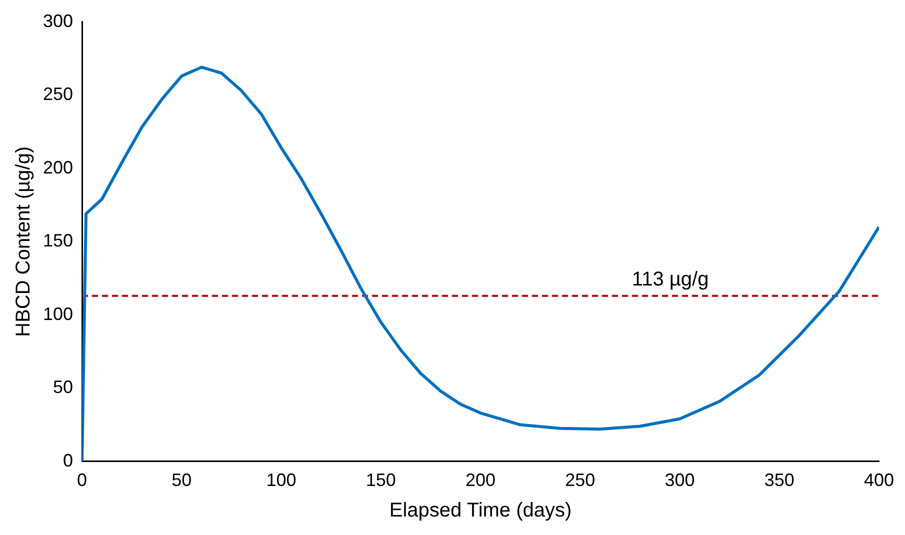 Image resolution: width=905 pixels, height=535 pixels. What do you see at coordinates (63, 387) in the screenshot?
I see `y-tick-label: 50` at bounding box center [63, 387].